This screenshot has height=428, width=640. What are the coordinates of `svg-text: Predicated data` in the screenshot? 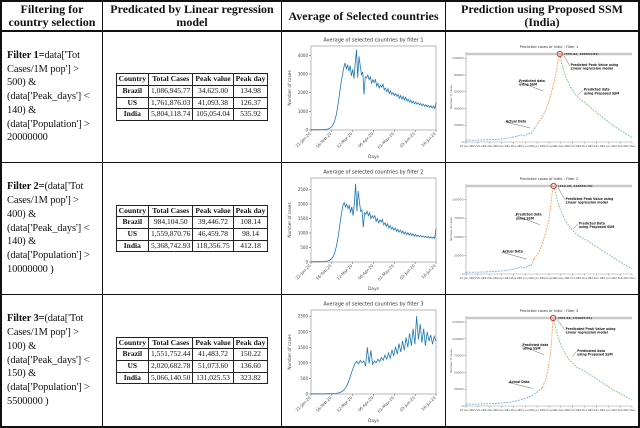 It's located at (591, 351).